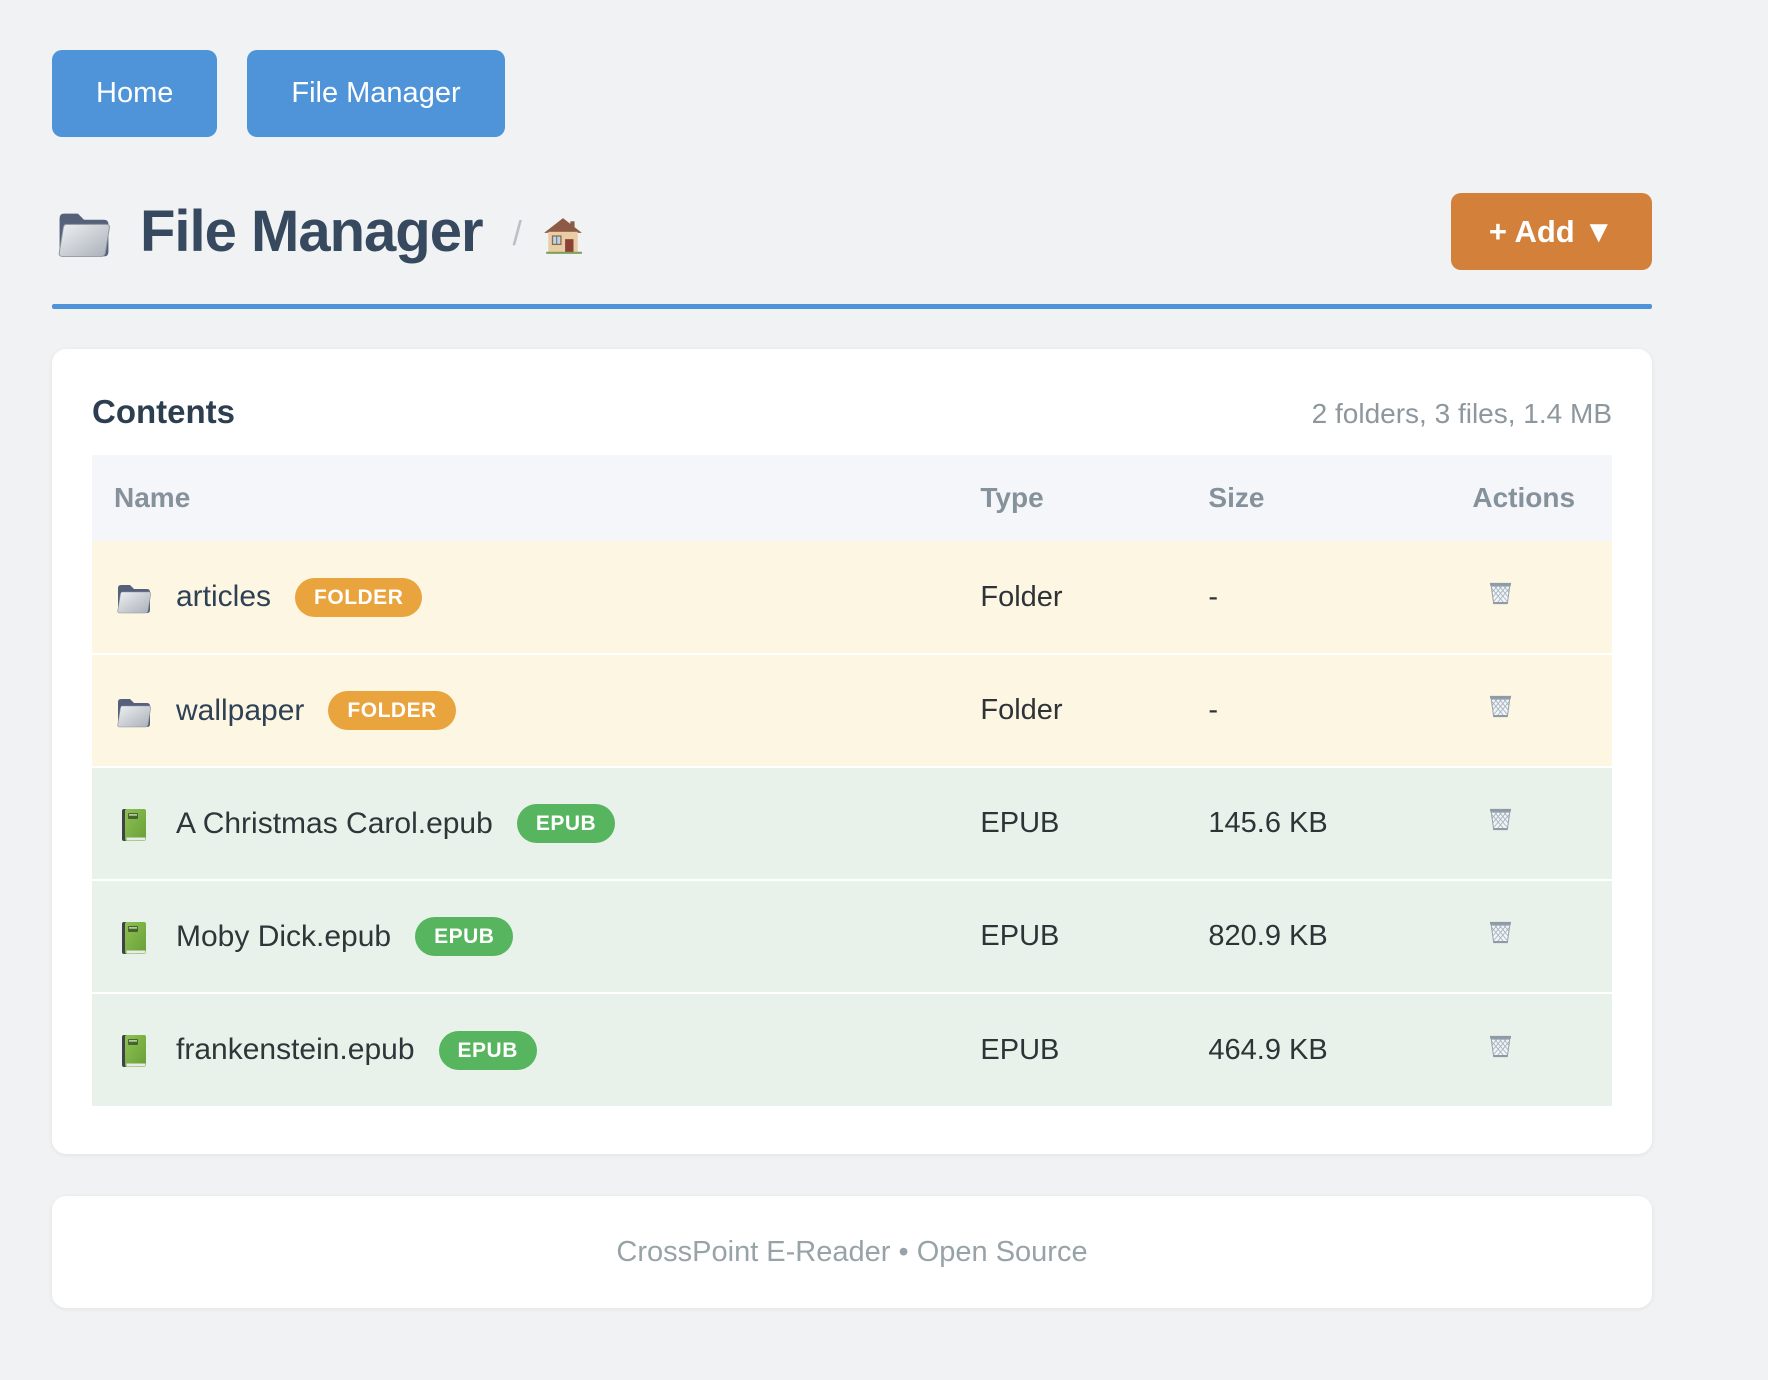  What do you see at coordinates (852, 597) in the screenshot?
I see `table-row: articles FOLDER Folder -` at bounding box center [852, 597].